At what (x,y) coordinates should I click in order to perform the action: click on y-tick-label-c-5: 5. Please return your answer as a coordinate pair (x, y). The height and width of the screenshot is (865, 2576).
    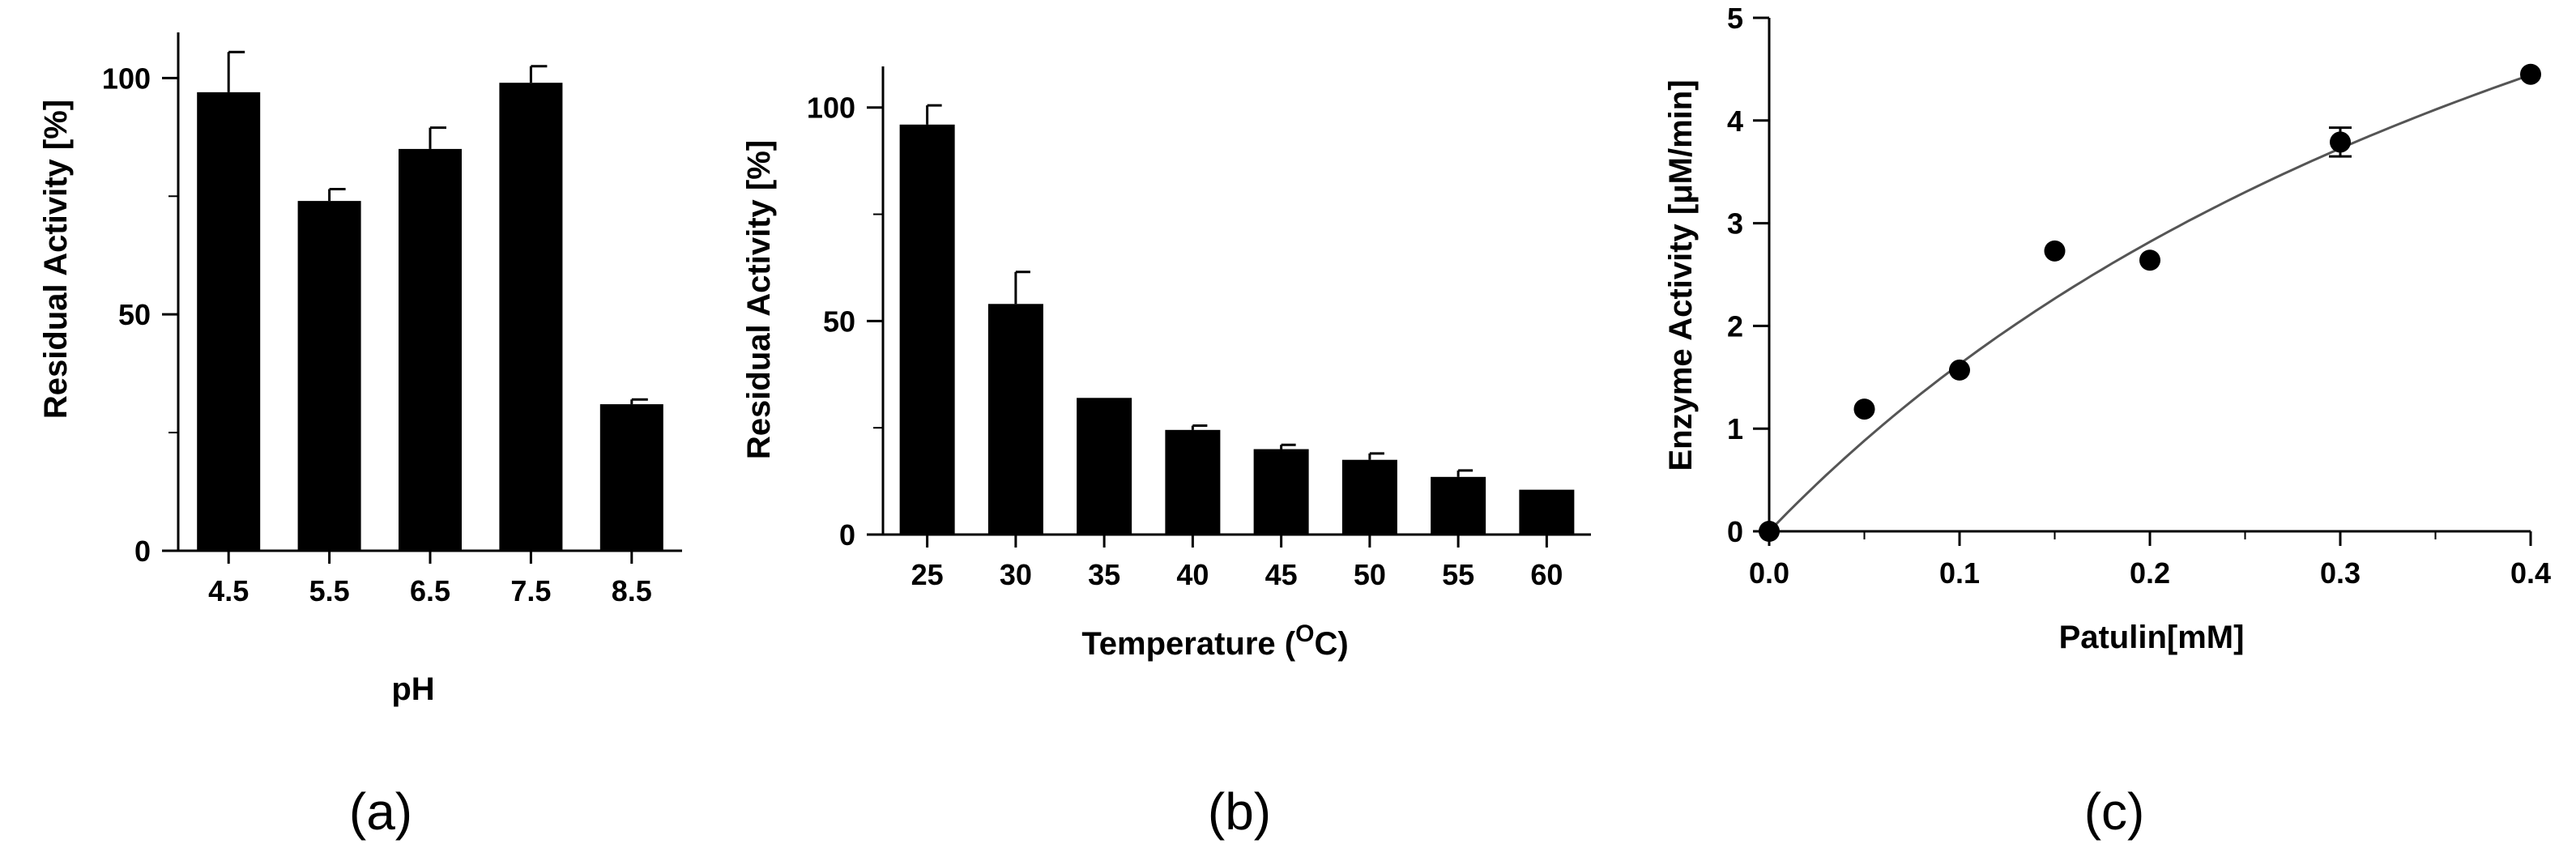
    Looking at the image, I should click on (1735, 18).